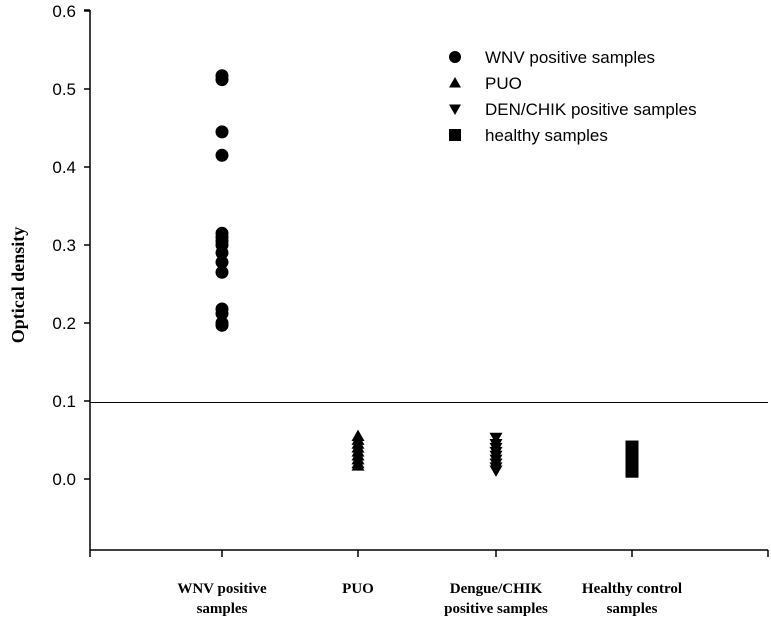 The image size is (771, 619). I want to click on y-axis-label: Optical density, so click(18, 285).